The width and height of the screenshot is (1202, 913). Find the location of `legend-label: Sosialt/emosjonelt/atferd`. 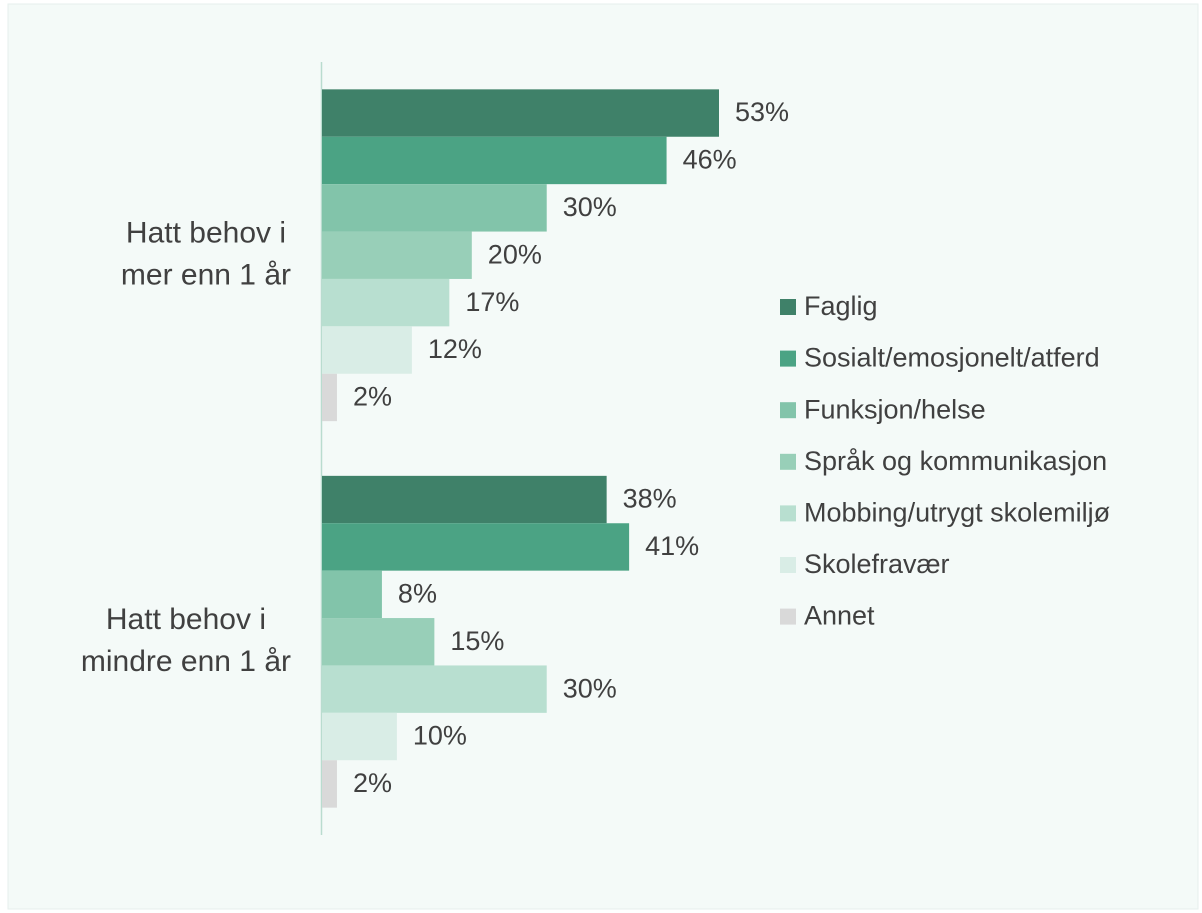

legend-label: Sosialt/emosjonelt/atferd is located at coordinates (952, 358).